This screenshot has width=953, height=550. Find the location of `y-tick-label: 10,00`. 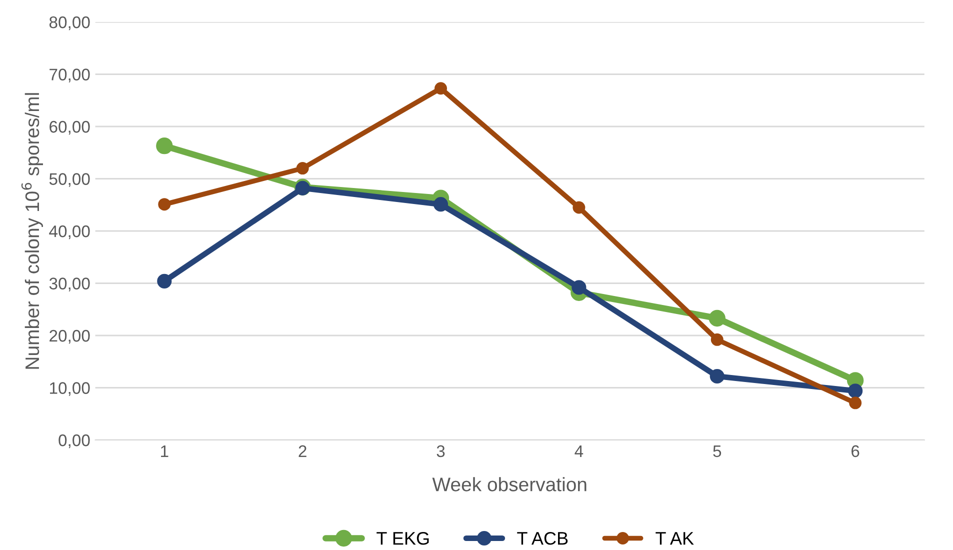

y-tick-label: 10,00 is located at coordinates (70, 389).